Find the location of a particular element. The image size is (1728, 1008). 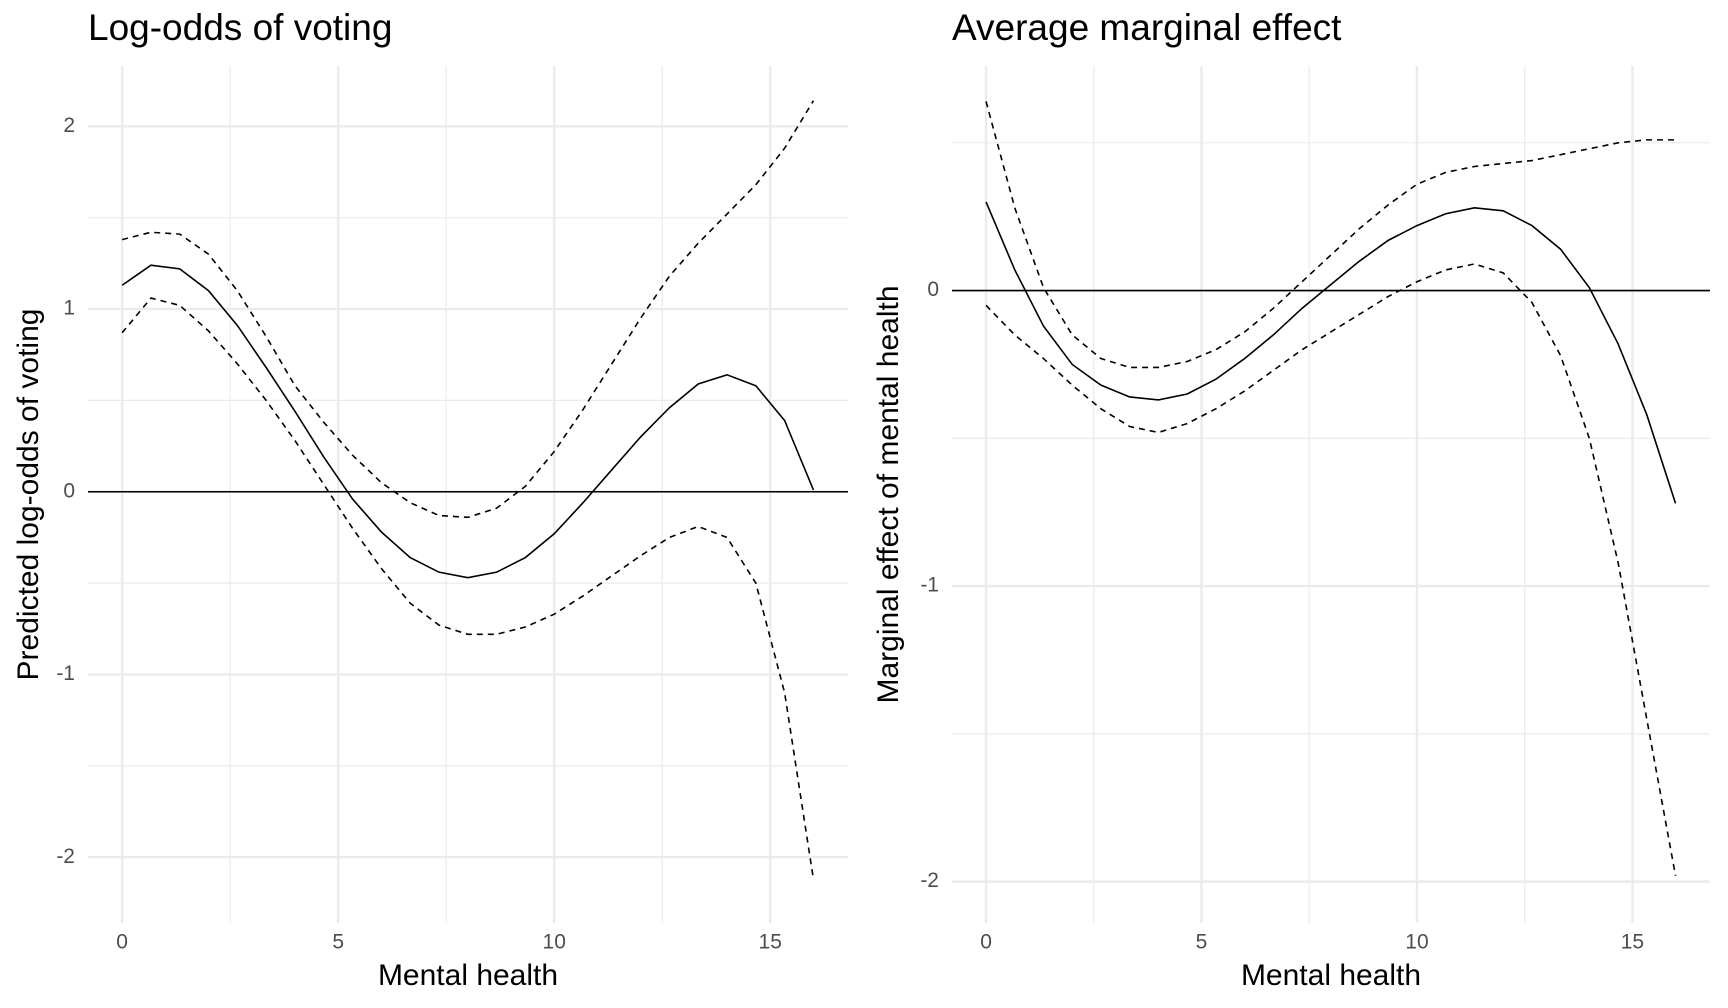

chart-title: Log-odds of voting is located at coordinates (240, 27).